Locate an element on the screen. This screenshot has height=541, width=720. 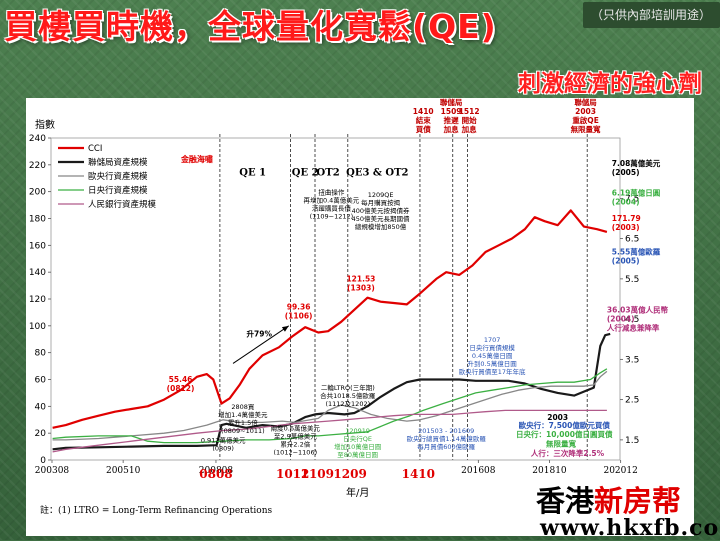
annotation-text: 歐央行買債至17年年底 is located at coordinates (492, 371).